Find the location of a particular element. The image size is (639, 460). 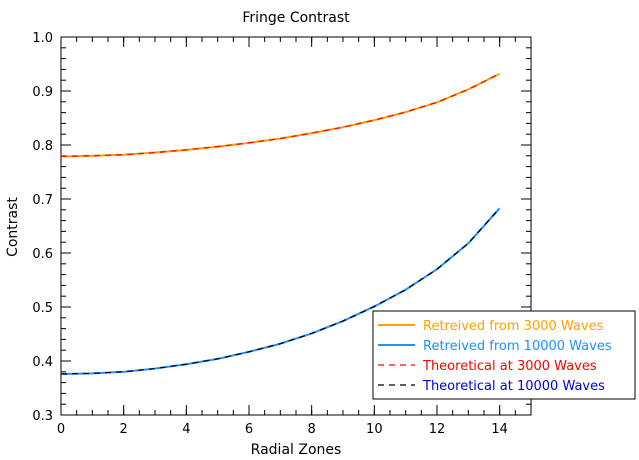

y-tick-label: 0.6 is located at coordinates (42, 254).